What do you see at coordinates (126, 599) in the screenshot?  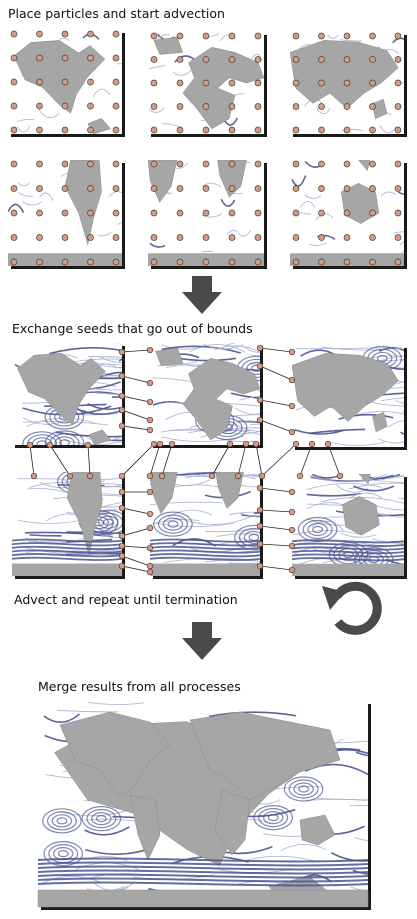 I see `step3-caption: Advect and repeat until termination` at bounding box center [126, 599].